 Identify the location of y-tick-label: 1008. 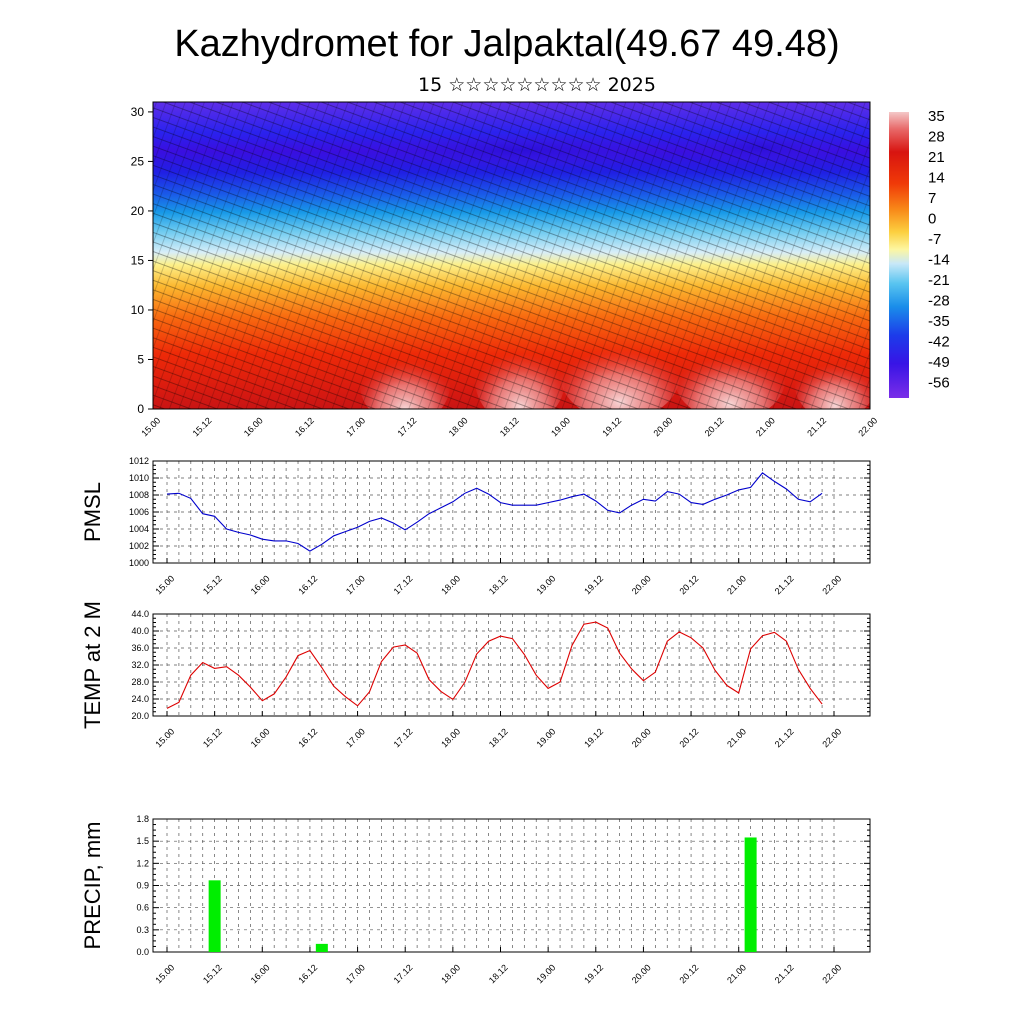
(139, 495).